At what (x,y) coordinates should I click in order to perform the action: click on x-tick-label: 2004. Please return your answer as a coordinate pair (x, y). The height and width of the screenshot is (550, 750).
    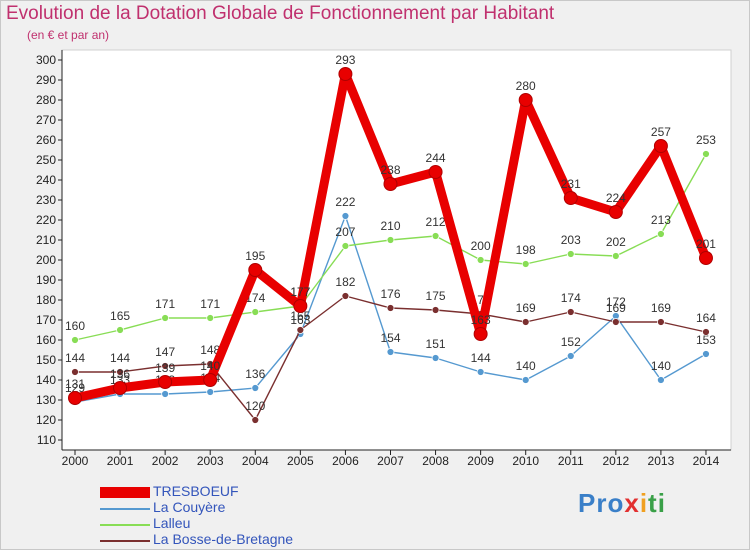
    Looking at the image, I should click on (255, 461).